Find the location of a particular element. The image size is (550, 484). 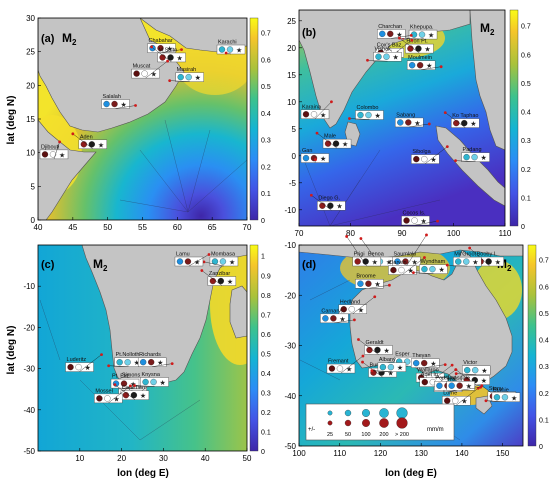

size-legend-labels: 25 50 100 200 > 200 is located at coordinates (368, 435).